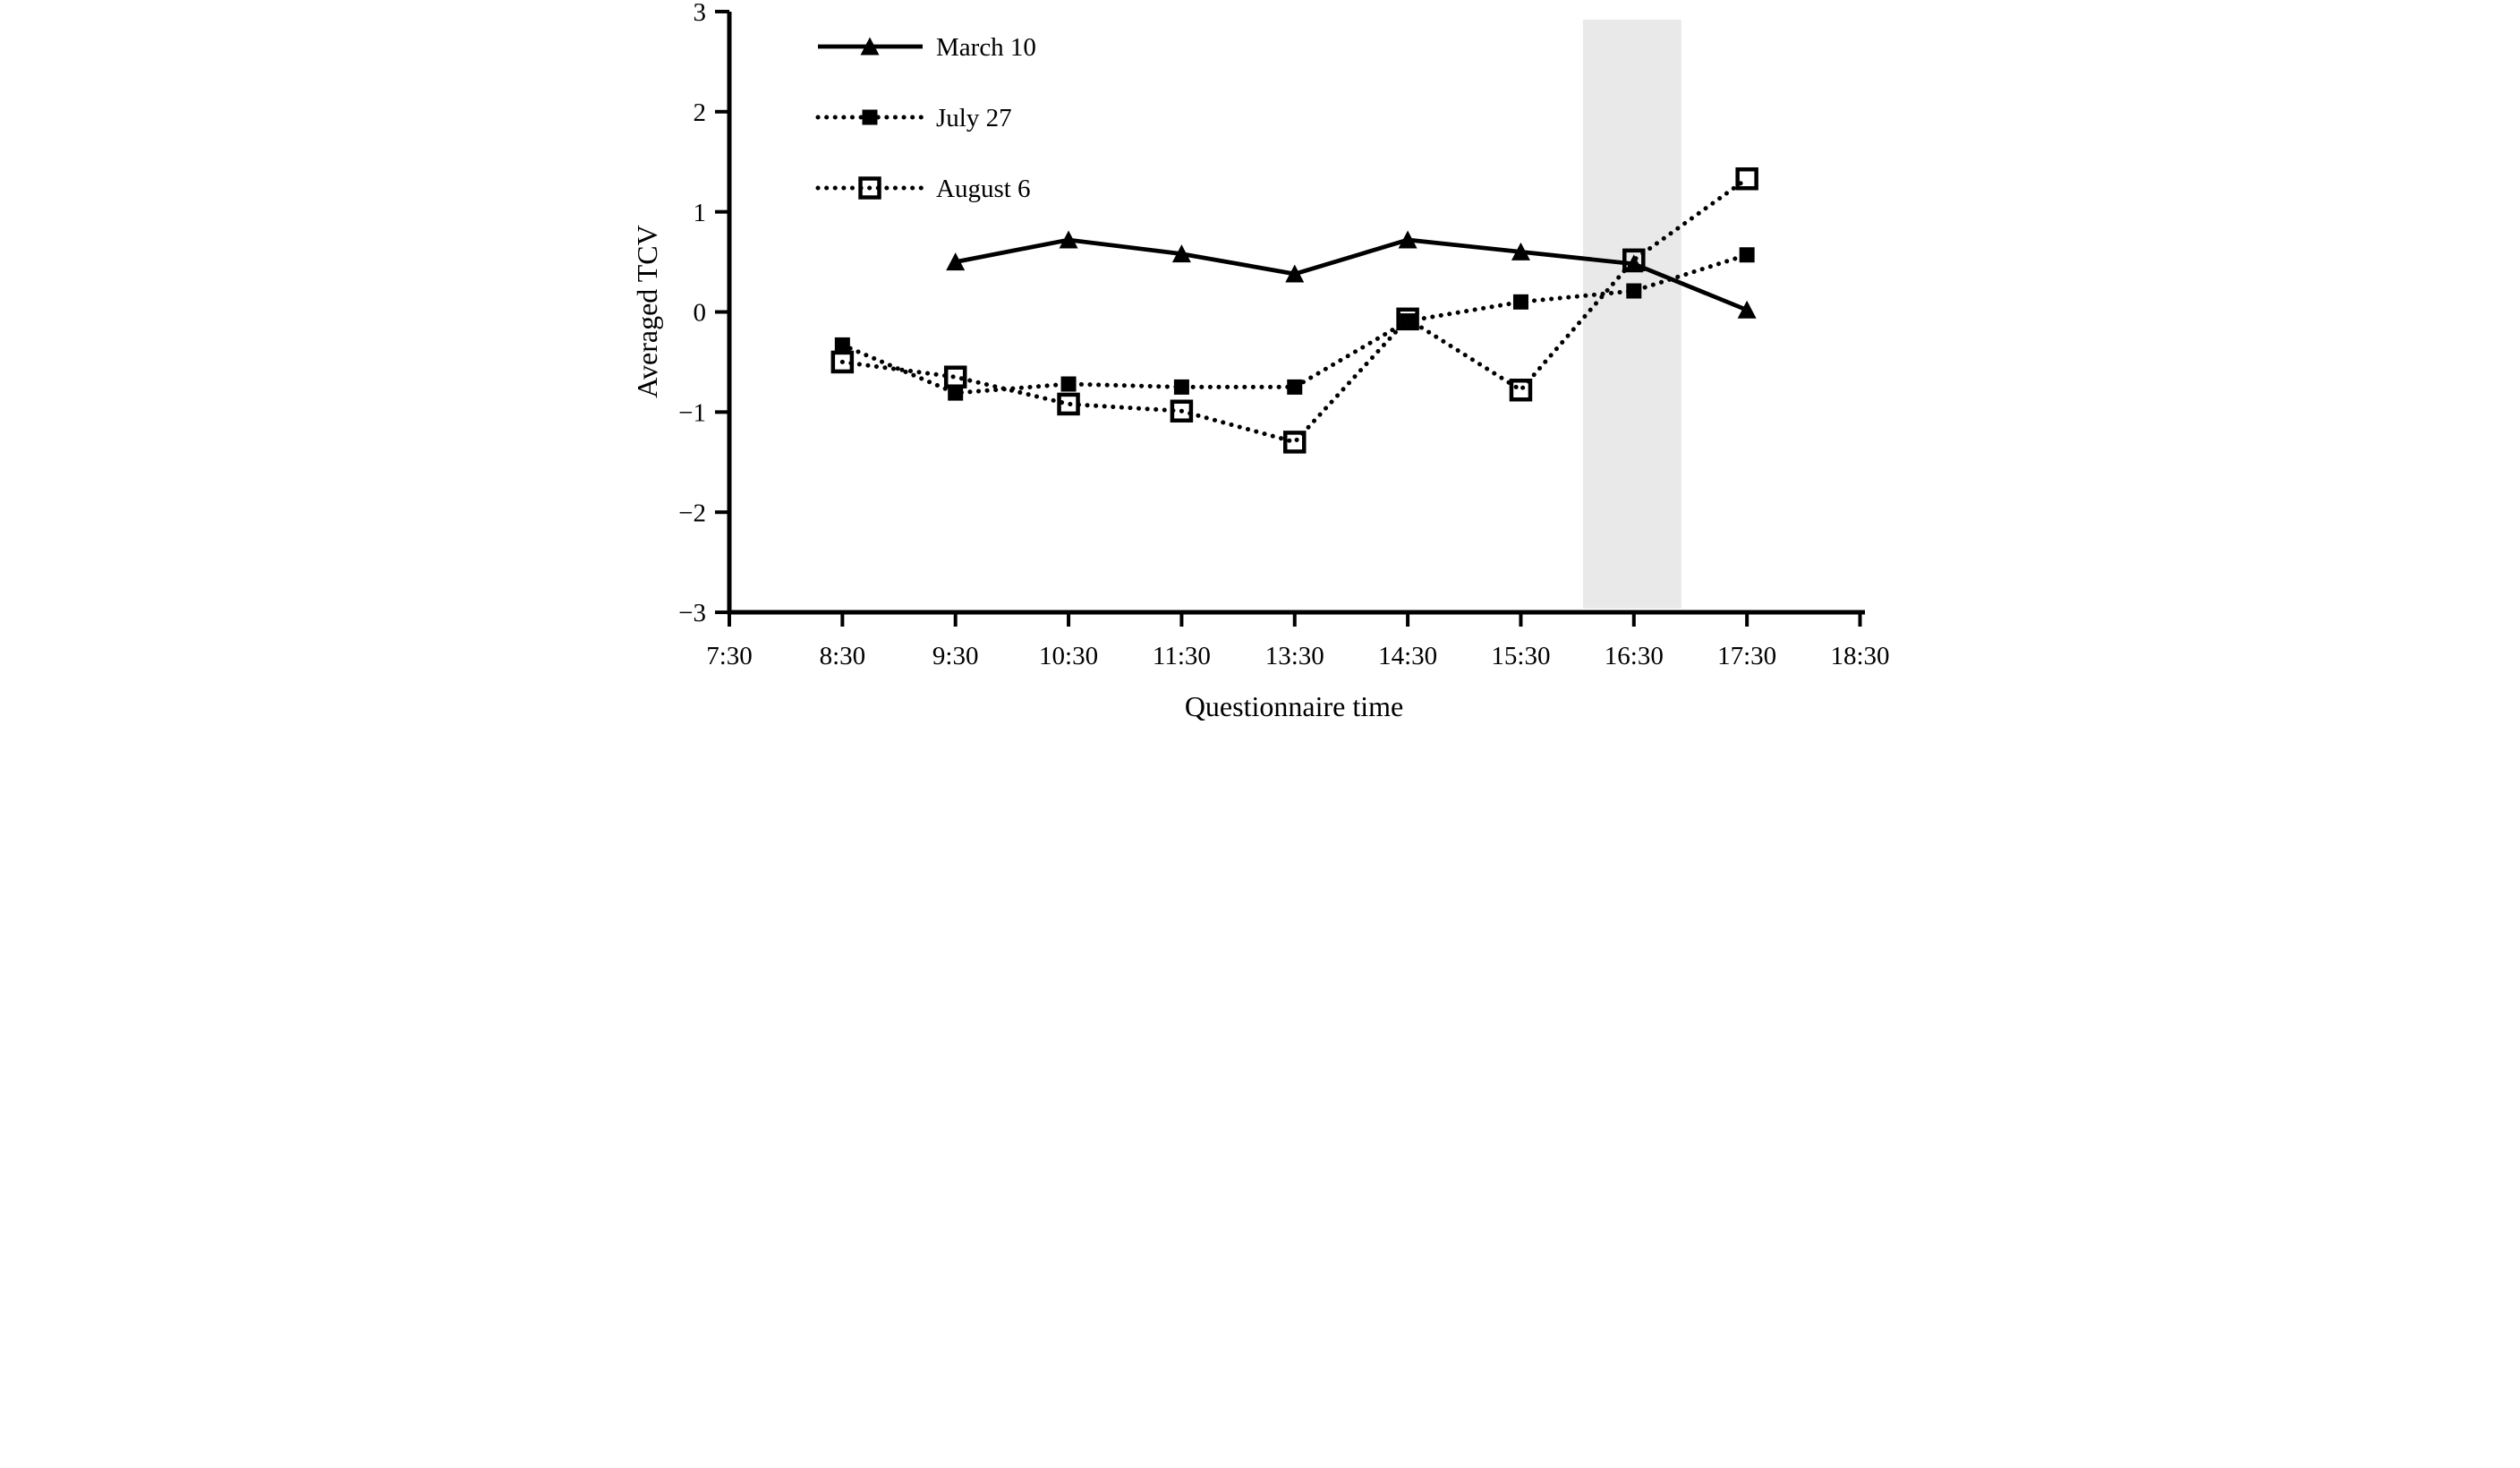  I want to click on x-tick-label: 18:30, so click(1859, 656).